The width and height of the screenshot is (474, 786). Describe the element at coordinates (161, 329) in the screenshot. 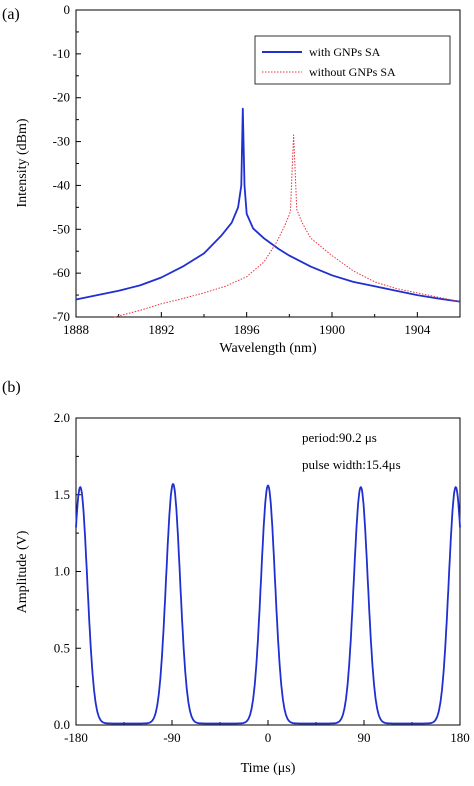

I see `x-tick-label-a: 1892` at that location.